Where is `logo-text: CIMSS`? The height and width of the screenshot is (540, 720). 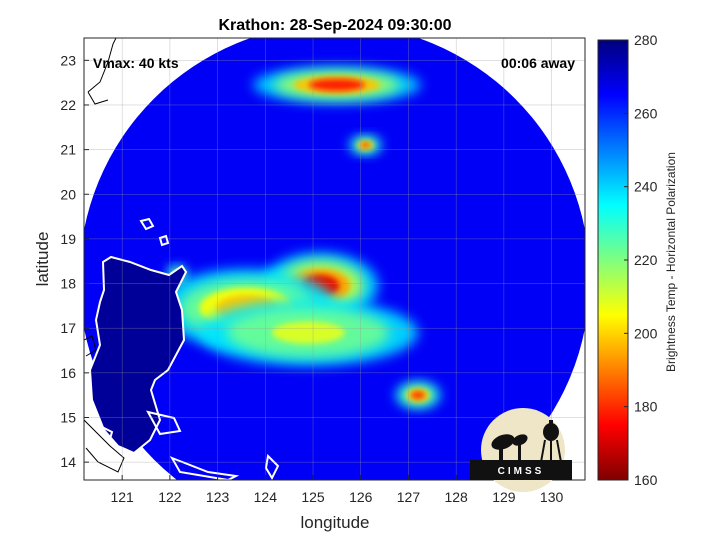
logo-text: CIMSS is located at coordinates (521, 471).